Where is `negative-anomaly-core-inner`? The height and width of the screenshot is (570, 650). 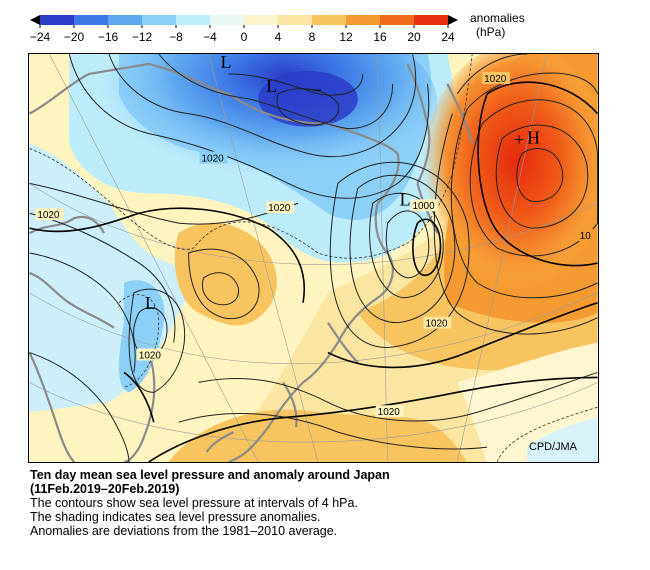
negative-anomaly-core-inner is located at coordinates (308, 98).